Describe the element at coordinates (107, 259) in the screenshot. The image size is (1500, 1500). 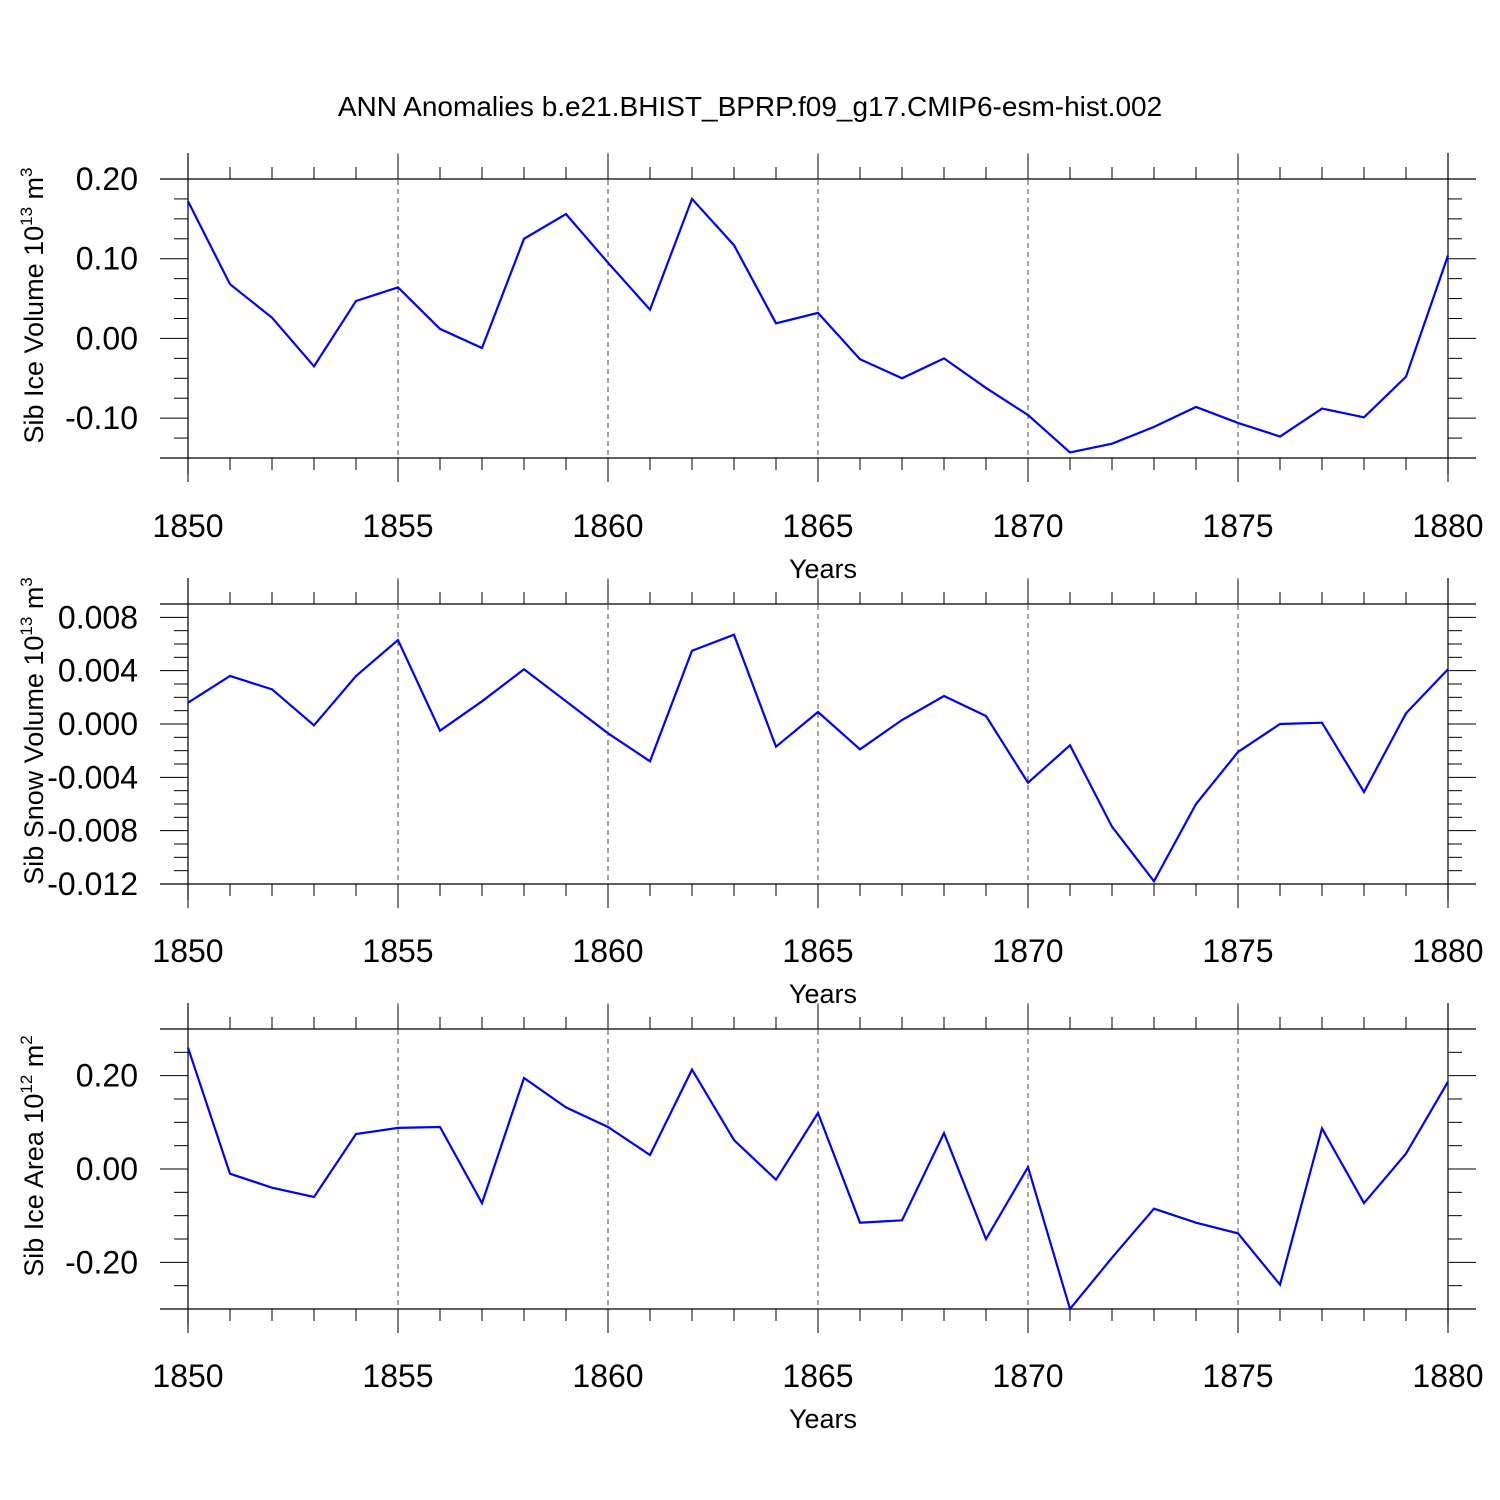
I see `y-tick-label: 0.10` at that location.